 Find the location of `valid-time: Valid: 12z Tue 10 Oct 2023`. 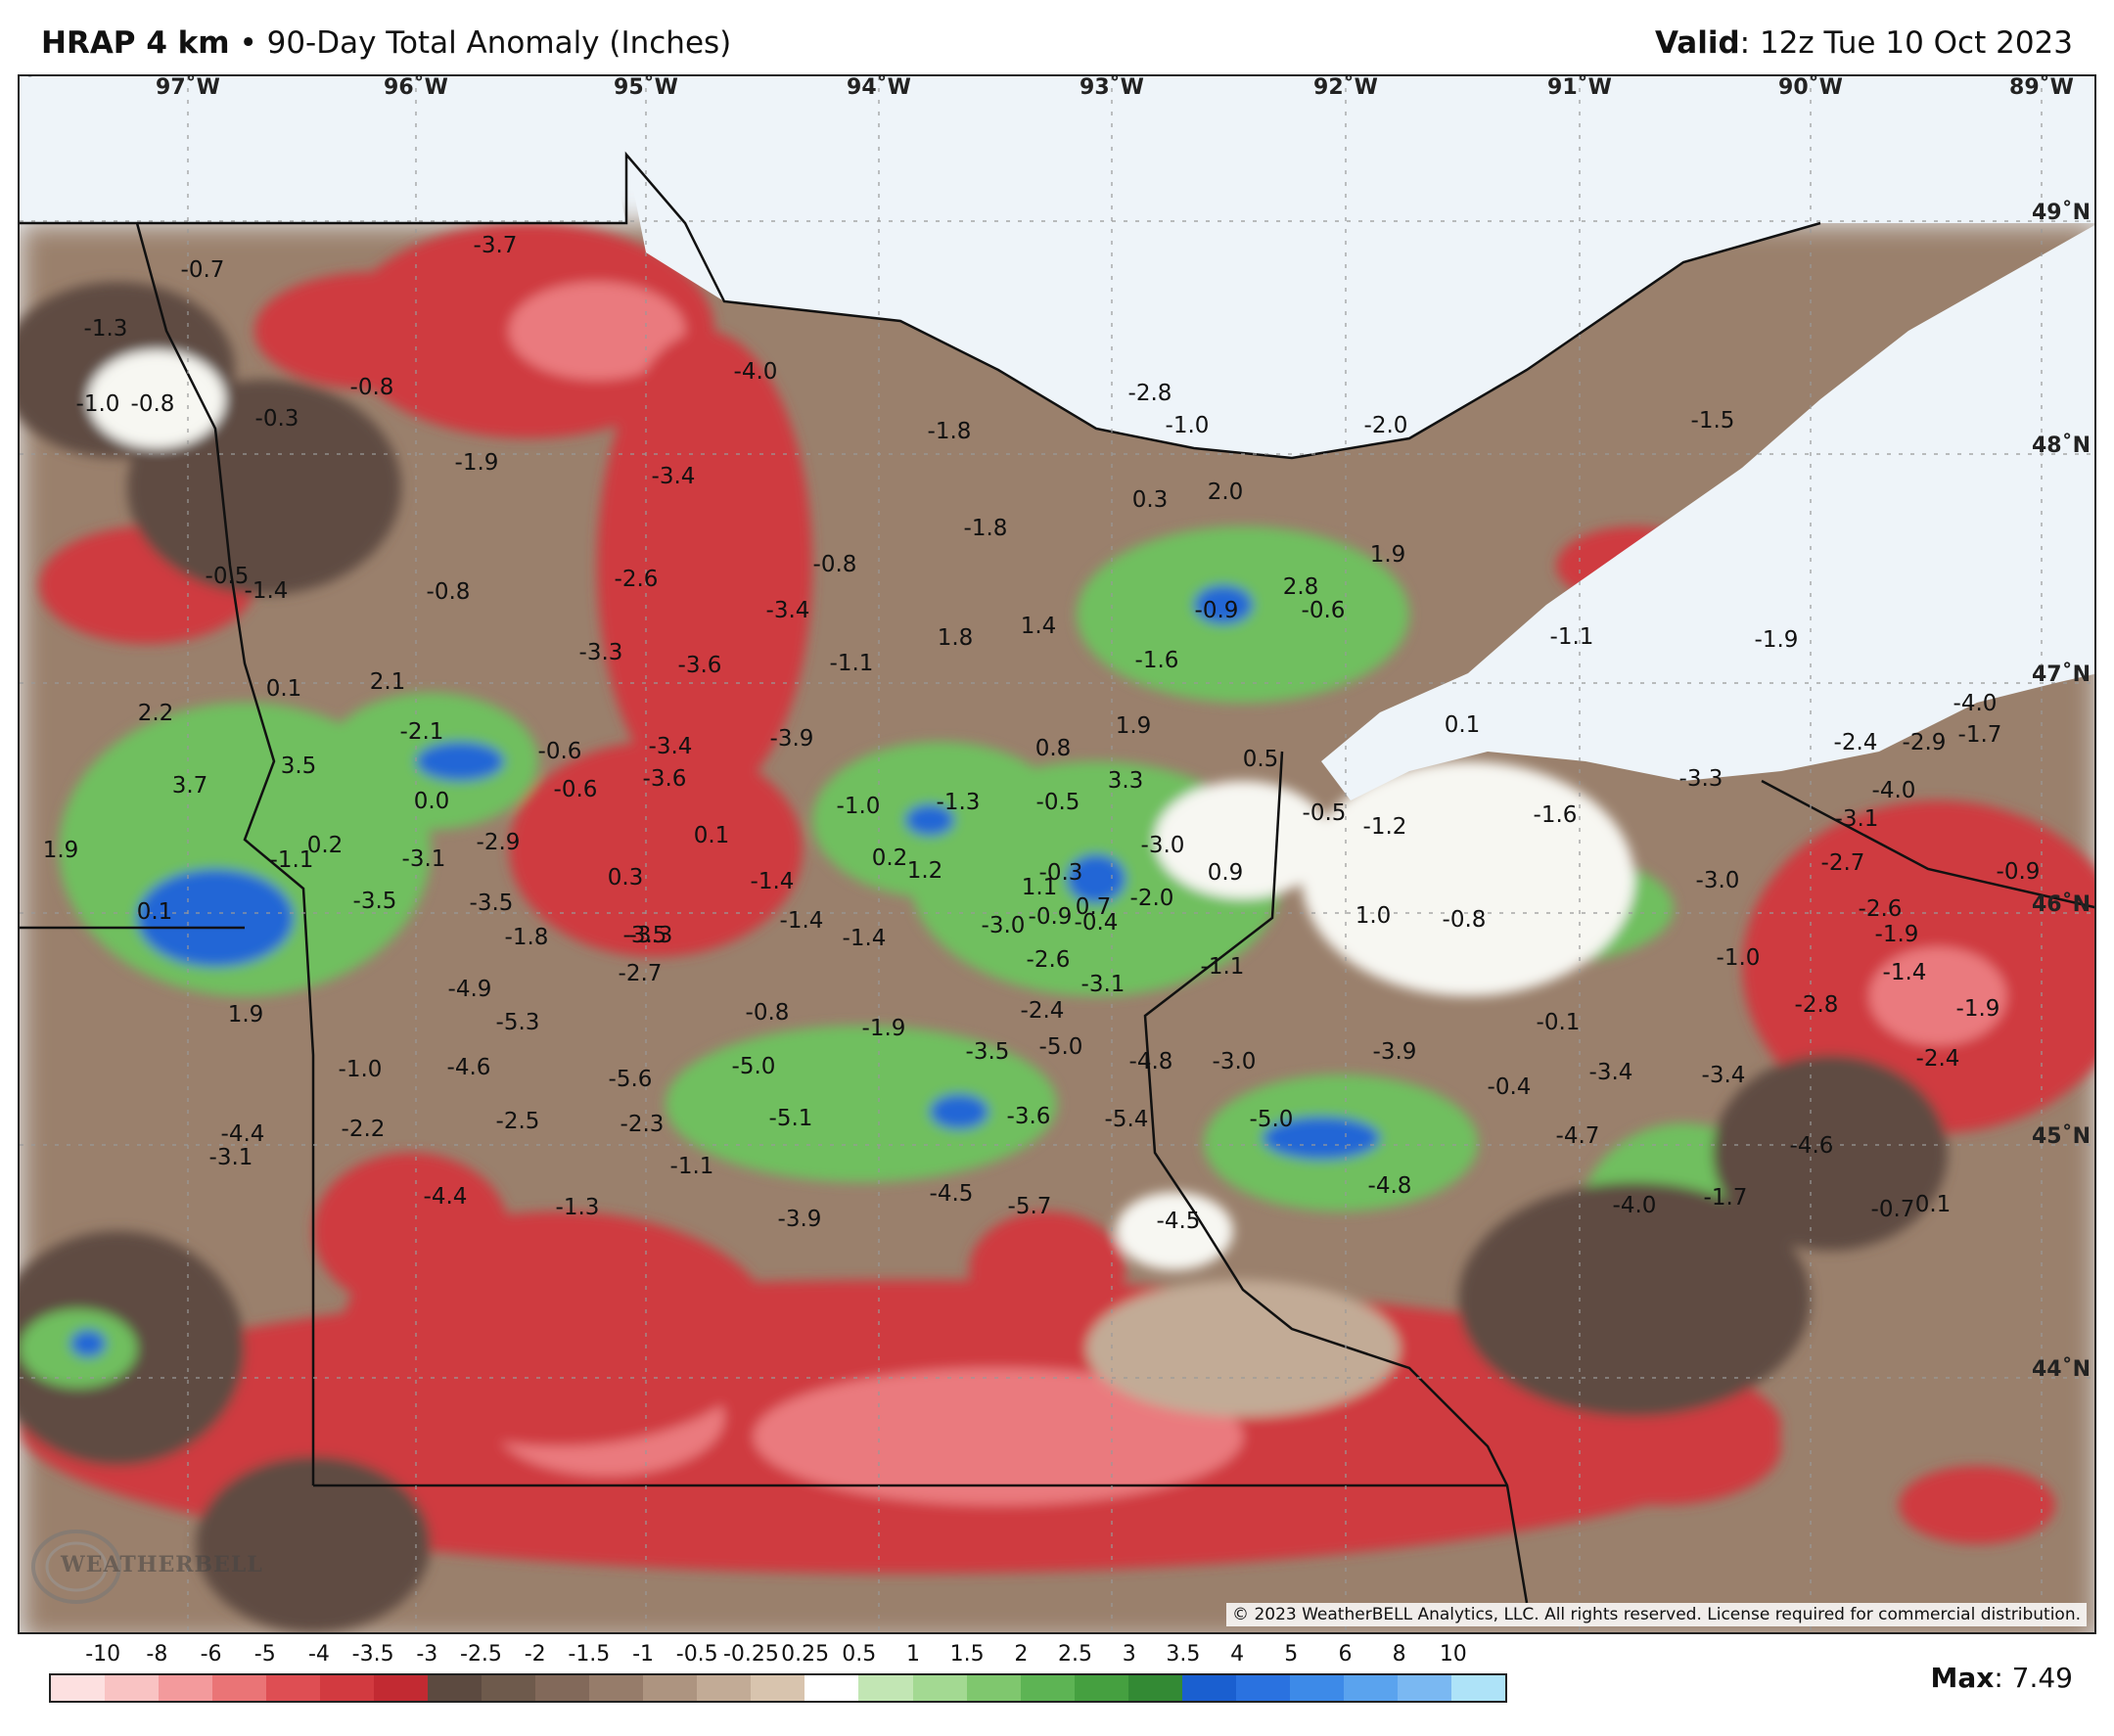

valid-time: Valid: 12z Tue 10 Oct 2023 is located at coordinates (1864, 43).